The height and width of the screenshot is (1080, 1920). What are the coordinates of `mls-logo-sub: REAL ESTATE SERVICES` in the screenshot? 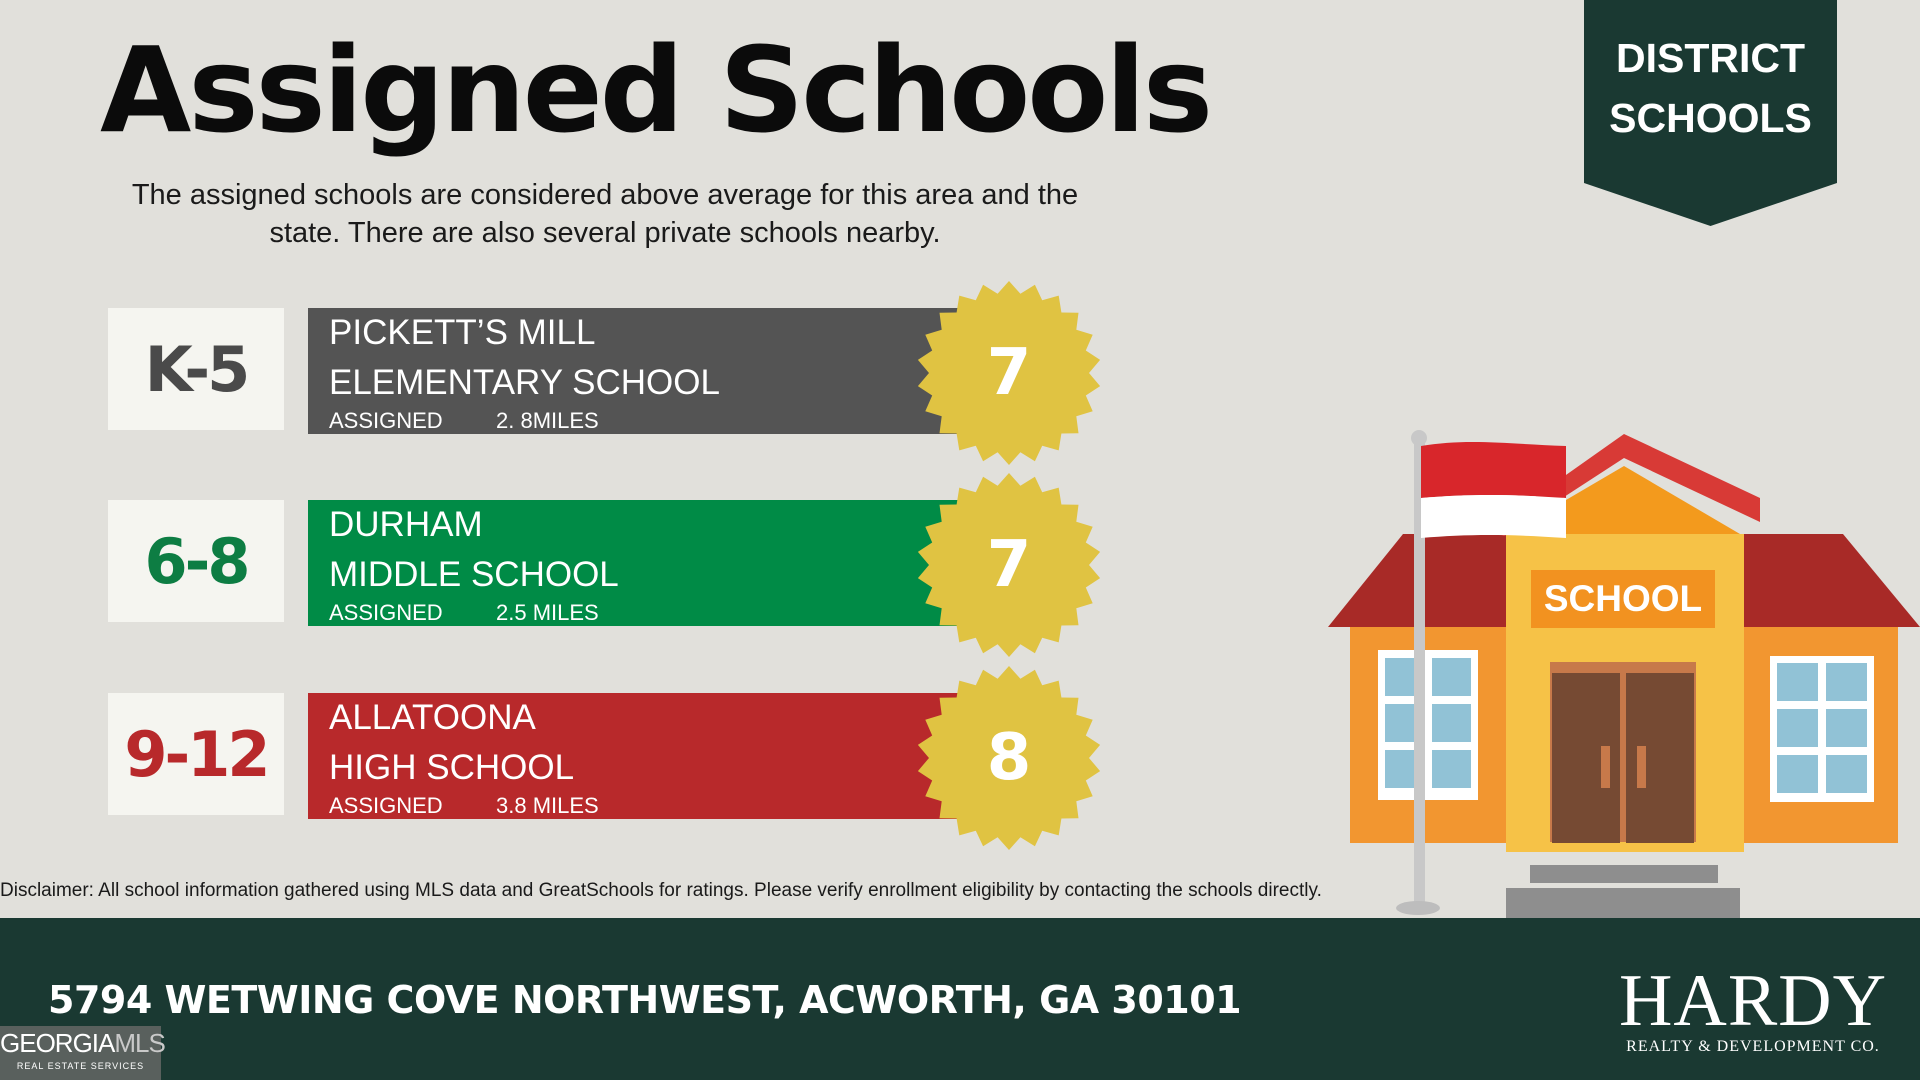 It's located at (80, 1066).